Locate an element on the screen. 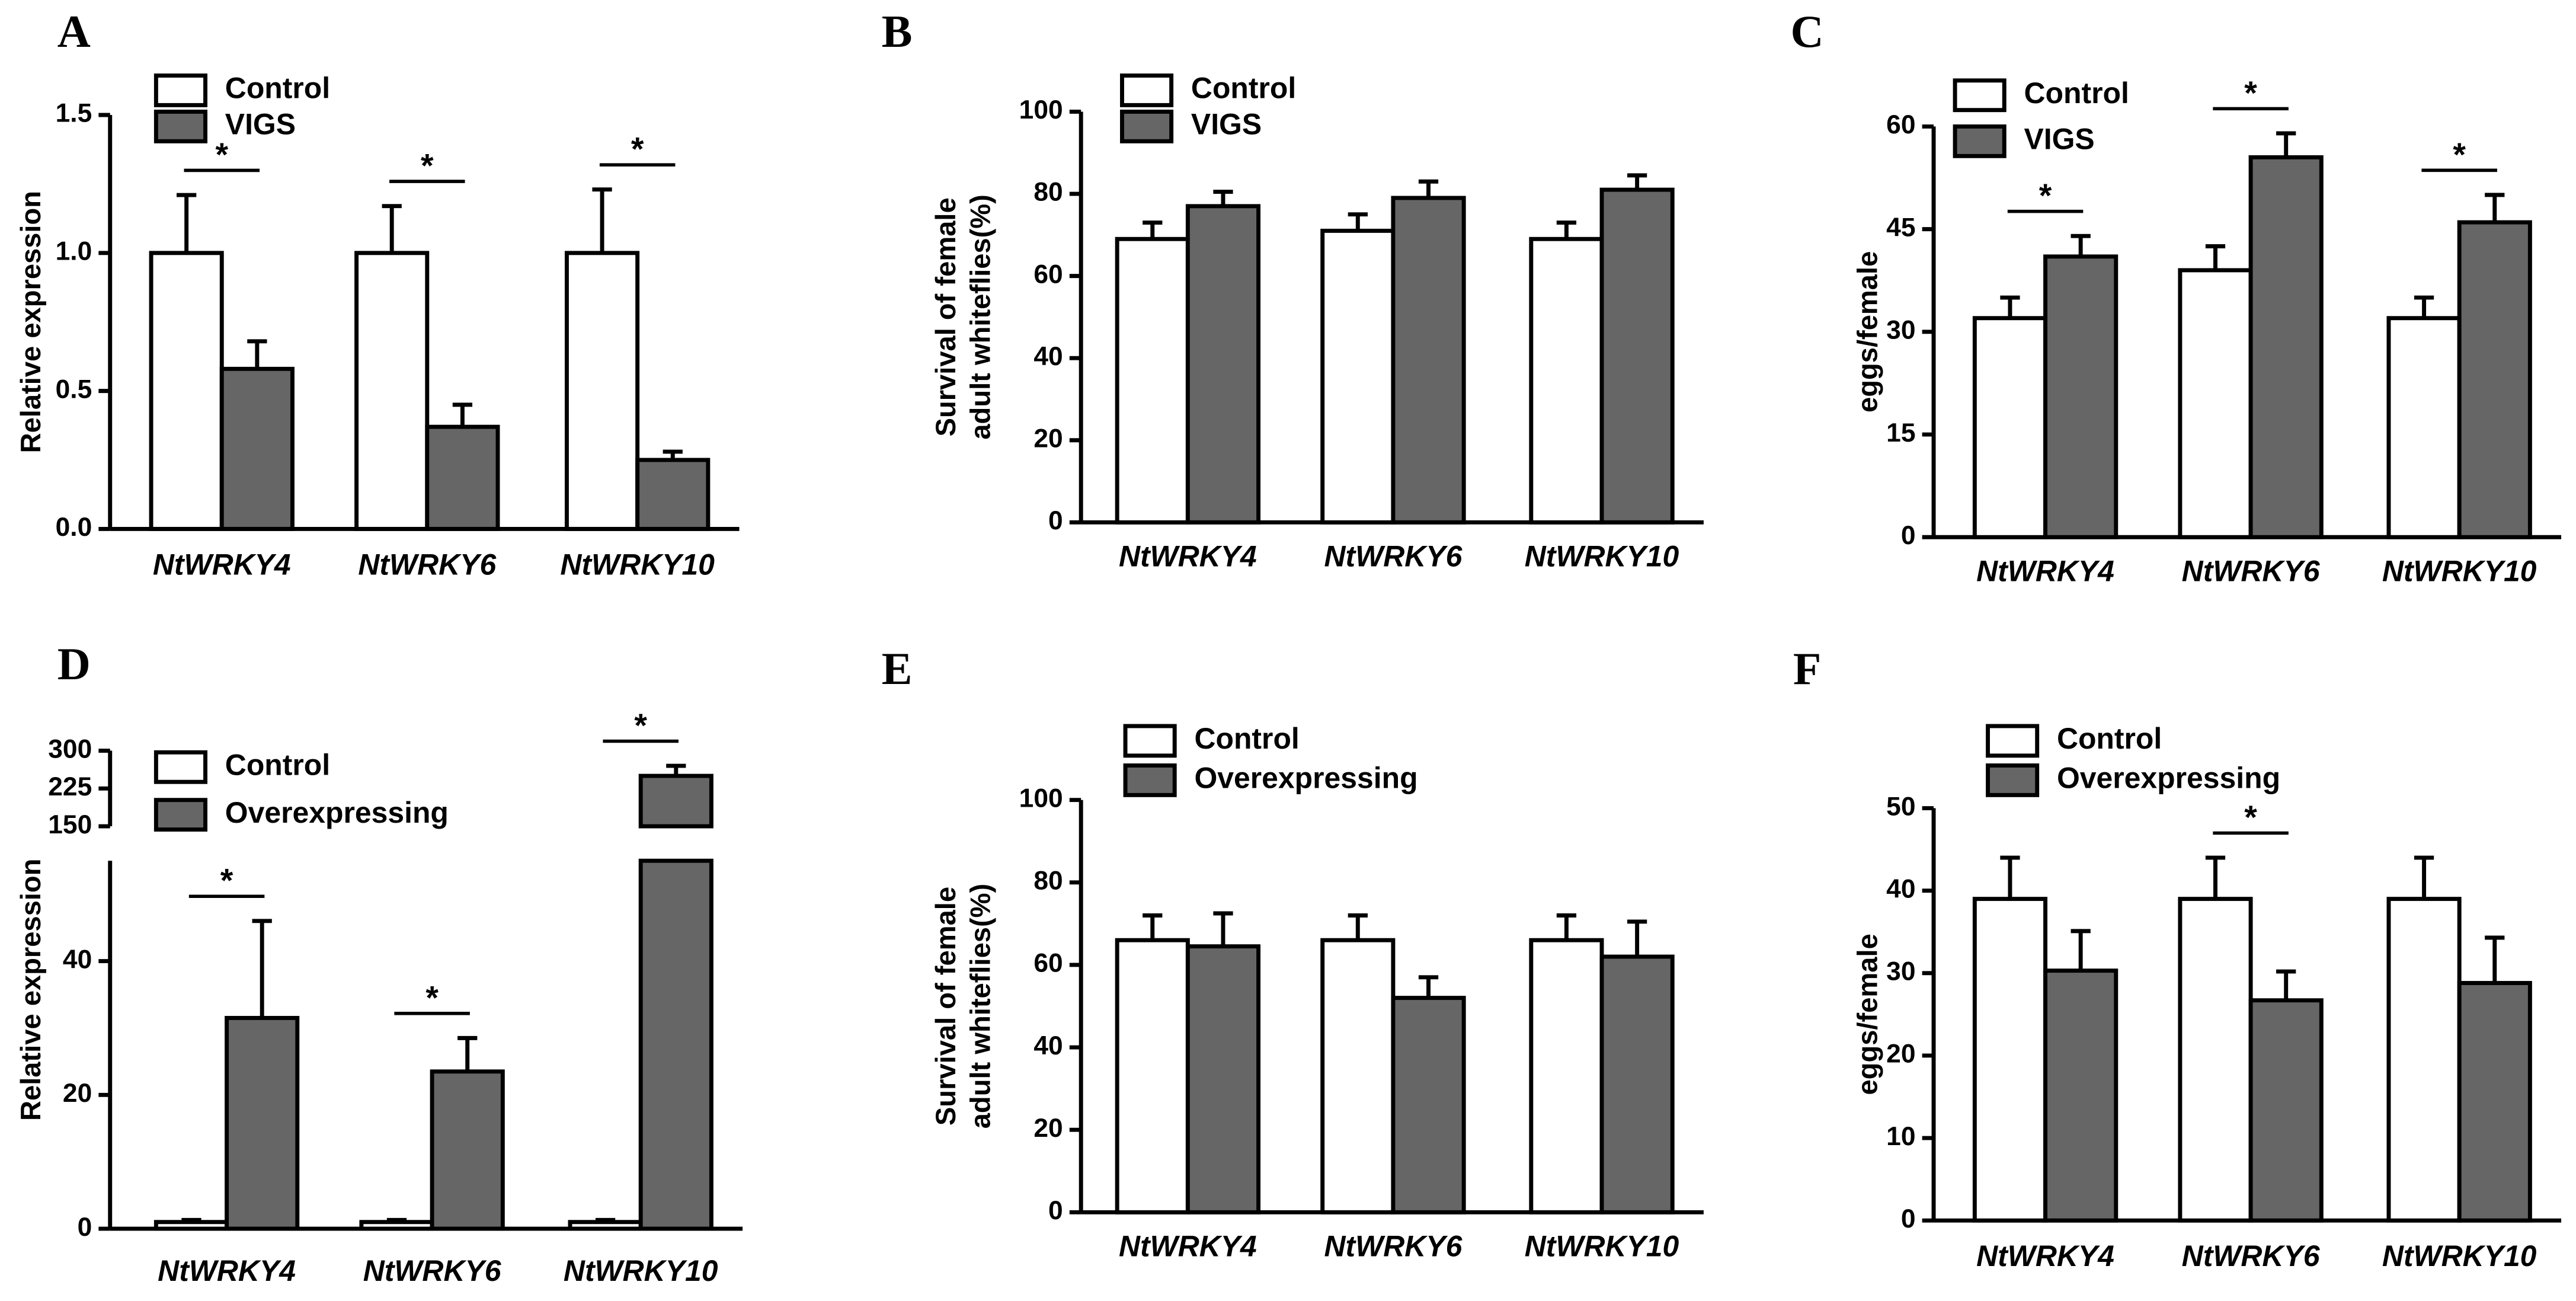 This screenshot has height=1301, width=2576. y-tick-label: 300 is located at coordinates (70, 748).